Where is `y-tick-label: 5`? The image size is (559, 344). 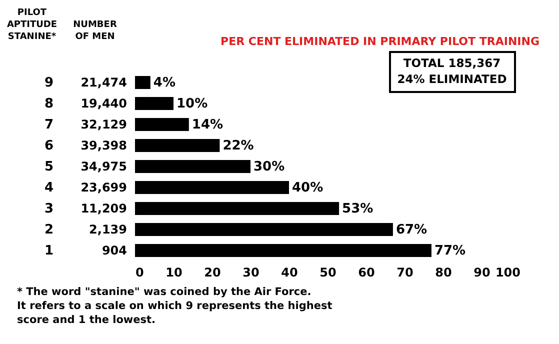 y-tick-label: 5 is located at coordinates (49, 167).